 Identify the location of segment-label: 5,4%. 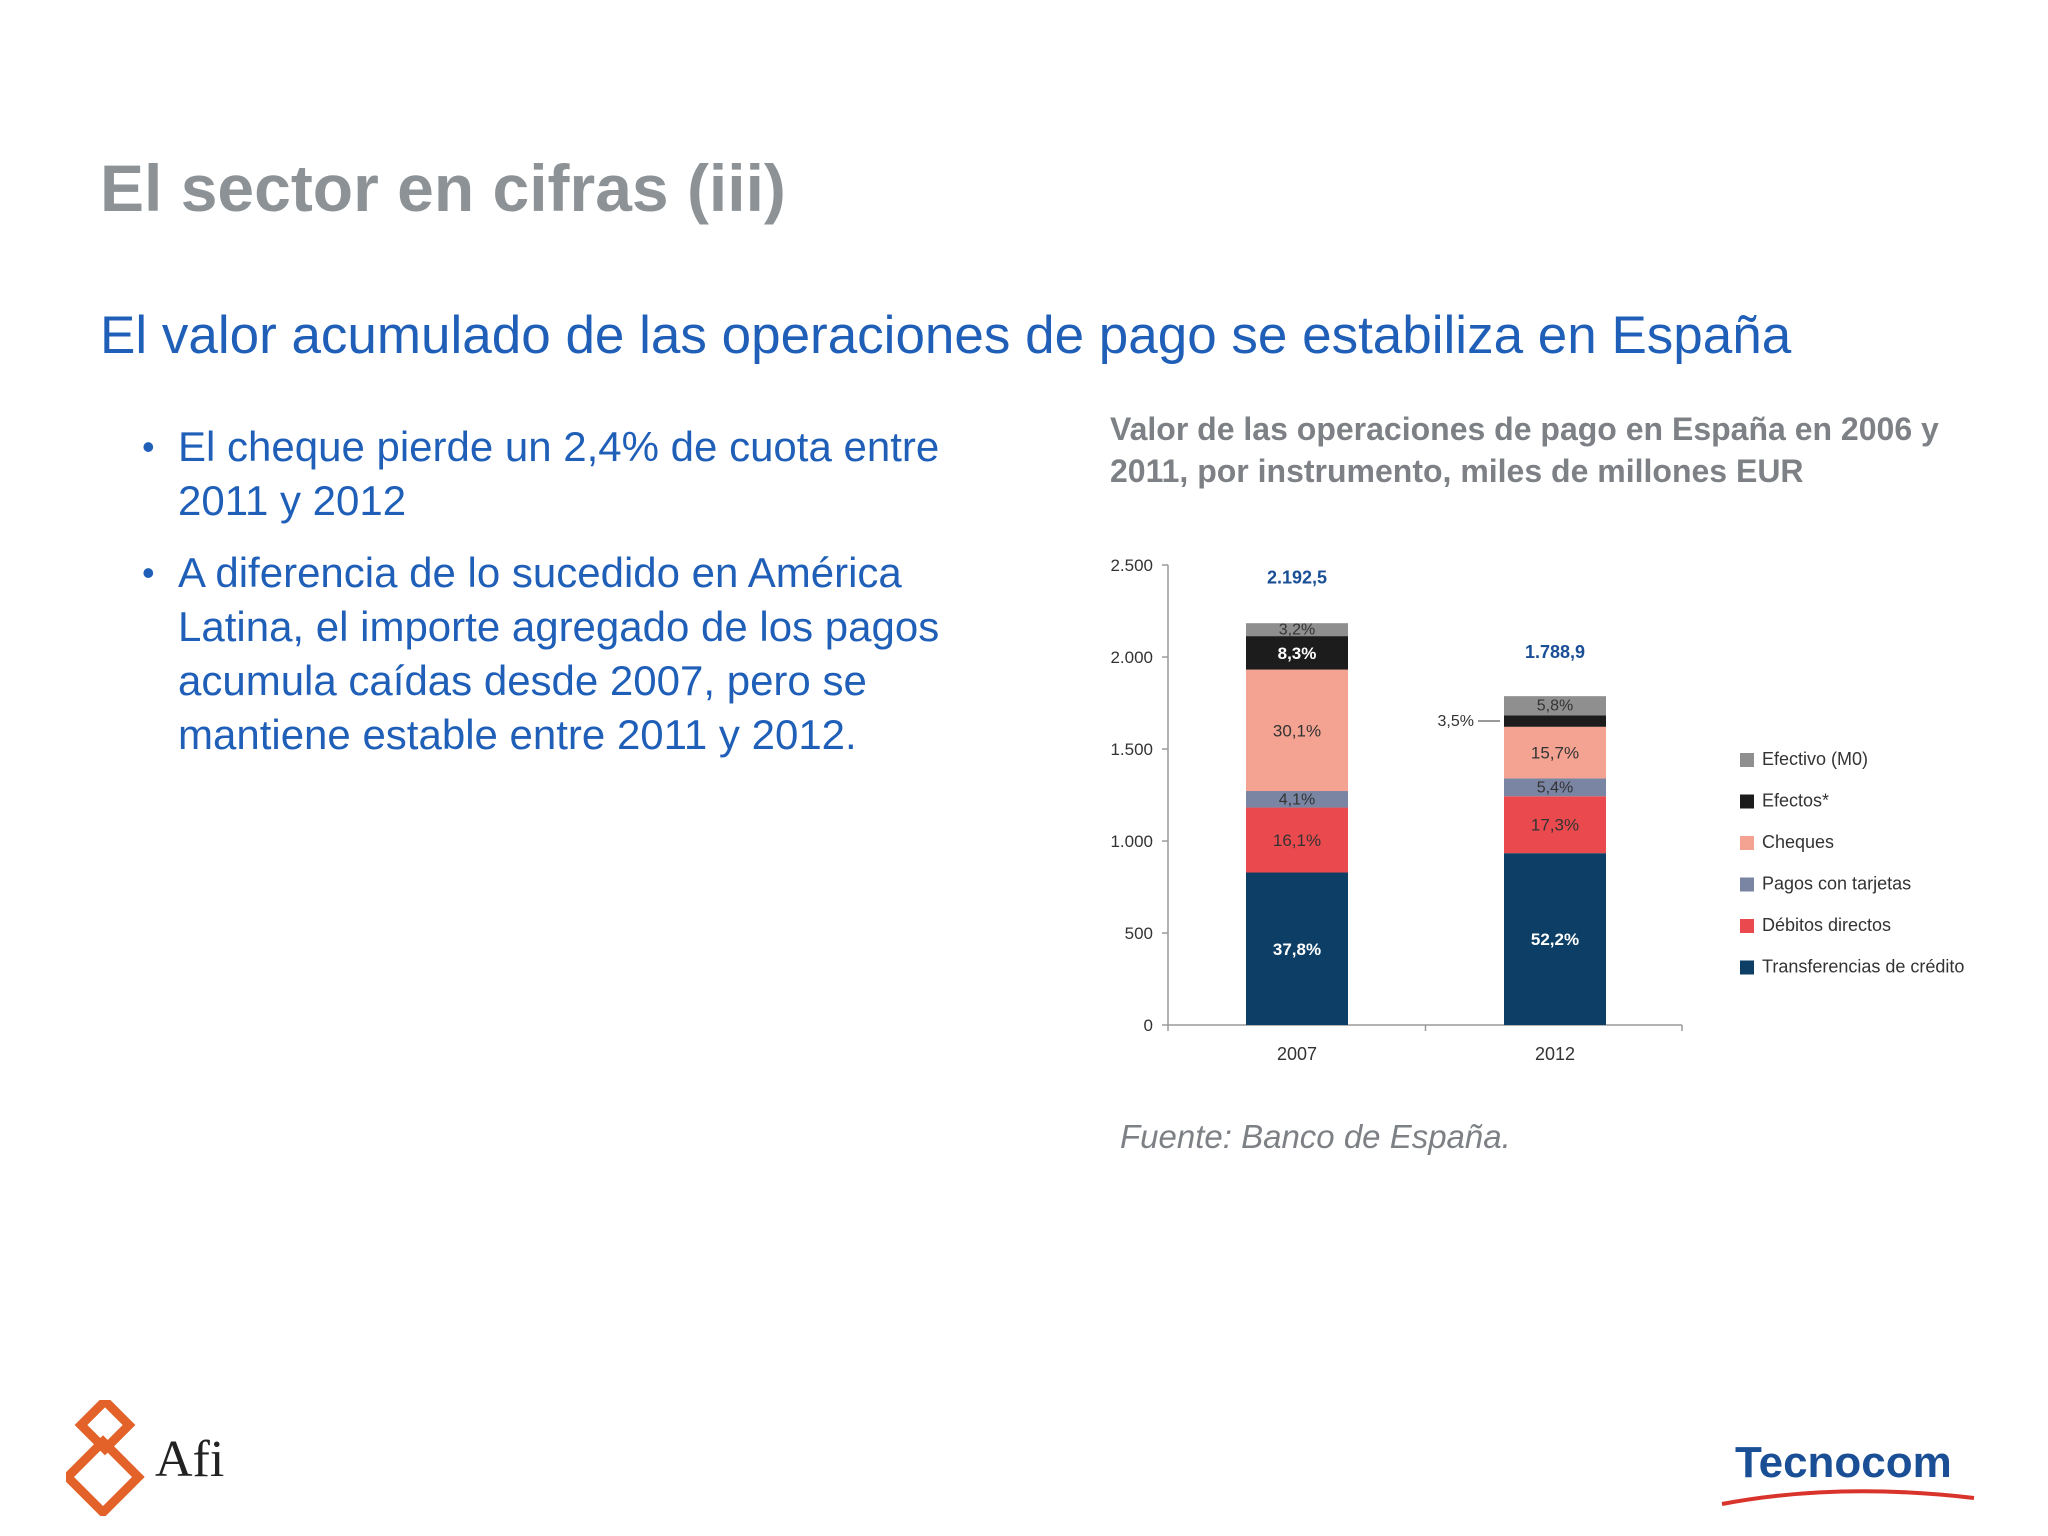
(1555, 787).